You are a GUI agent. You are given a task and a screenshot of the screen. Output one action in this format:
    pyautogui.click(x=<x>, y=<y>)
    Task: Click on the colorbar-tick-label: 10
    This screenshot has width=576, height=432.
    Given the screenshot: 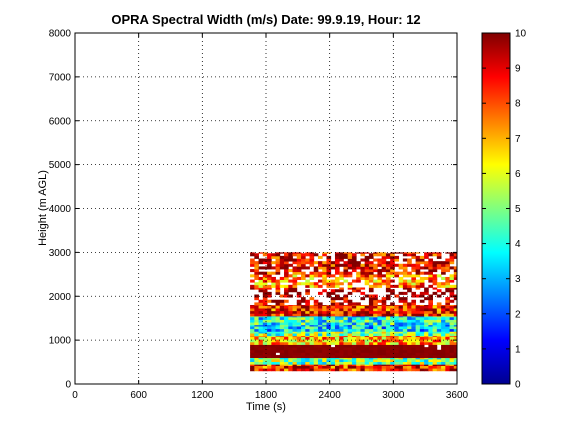 What is the action you would take?
    pyautogui.click(x=521, y=34)
    